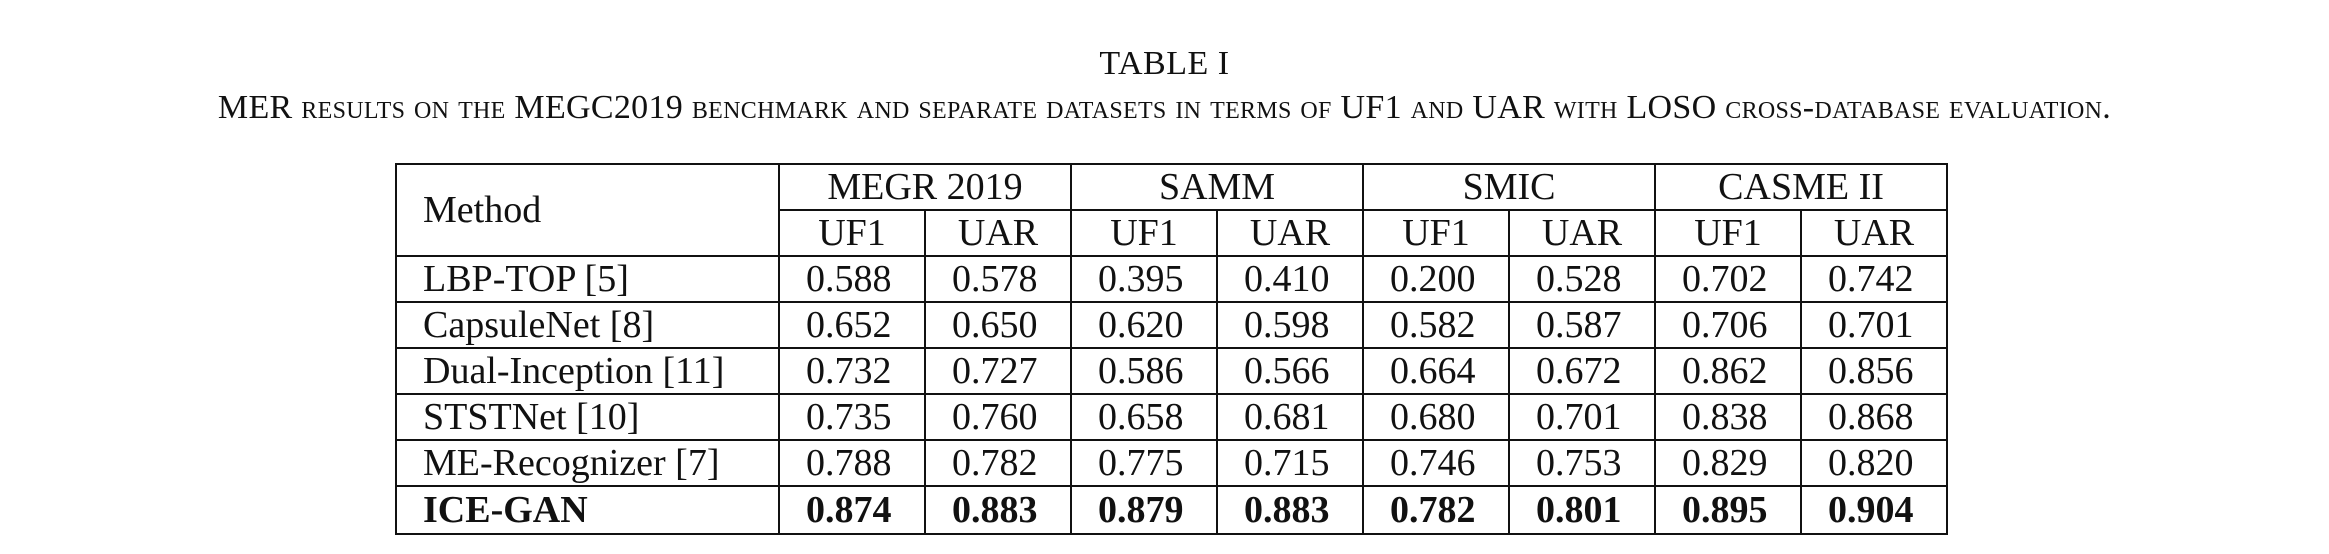 This screenshot has height=554, width=2329. I want to click on group-header-samm: SAMM, so click(1217, 187).